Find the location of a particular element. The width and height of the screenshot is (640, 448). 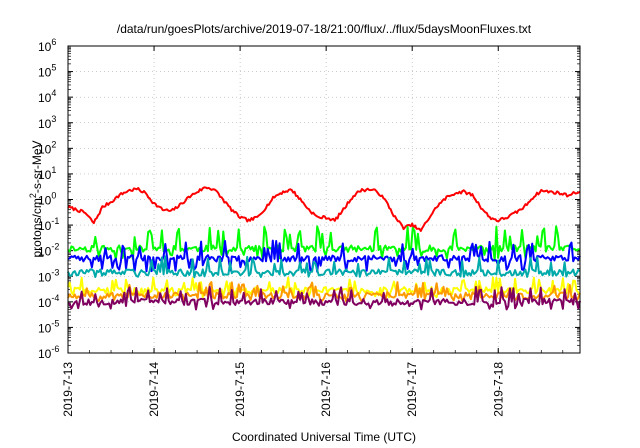

y-tick-label: 10⁻² is located at coordinates (48, 250).